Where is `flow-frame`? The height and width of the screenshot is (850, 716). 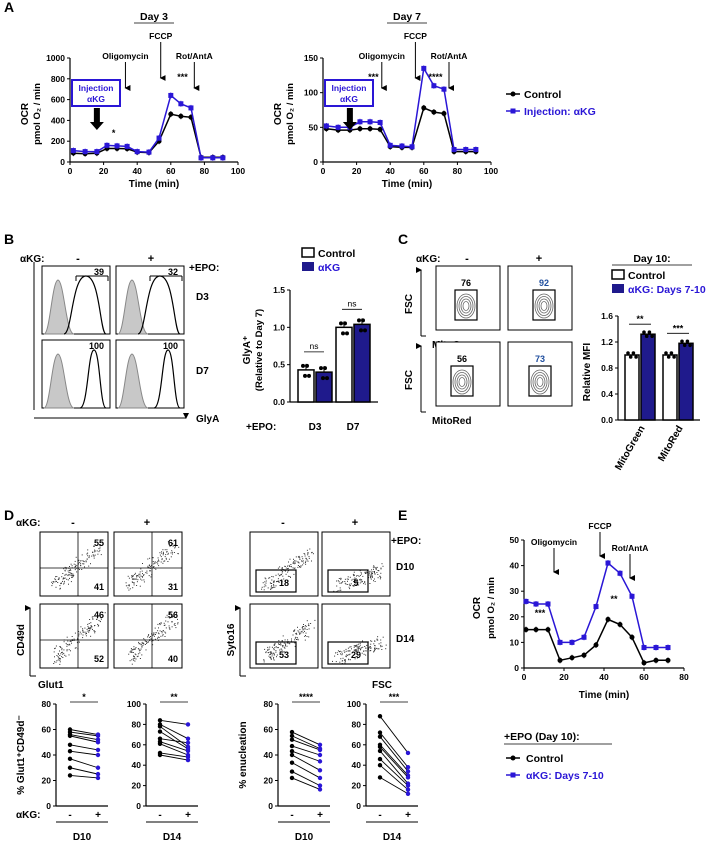
flow-frame is located at coordinates (284, 564).